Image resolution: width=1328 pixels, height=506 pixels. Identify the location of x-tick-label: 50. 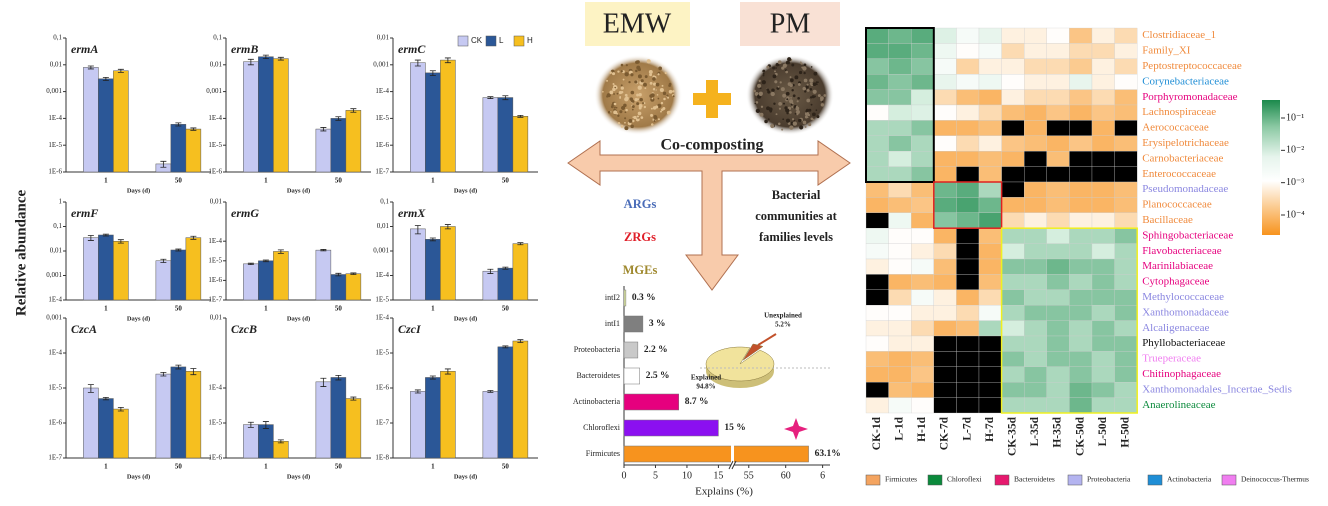
(506, 467).